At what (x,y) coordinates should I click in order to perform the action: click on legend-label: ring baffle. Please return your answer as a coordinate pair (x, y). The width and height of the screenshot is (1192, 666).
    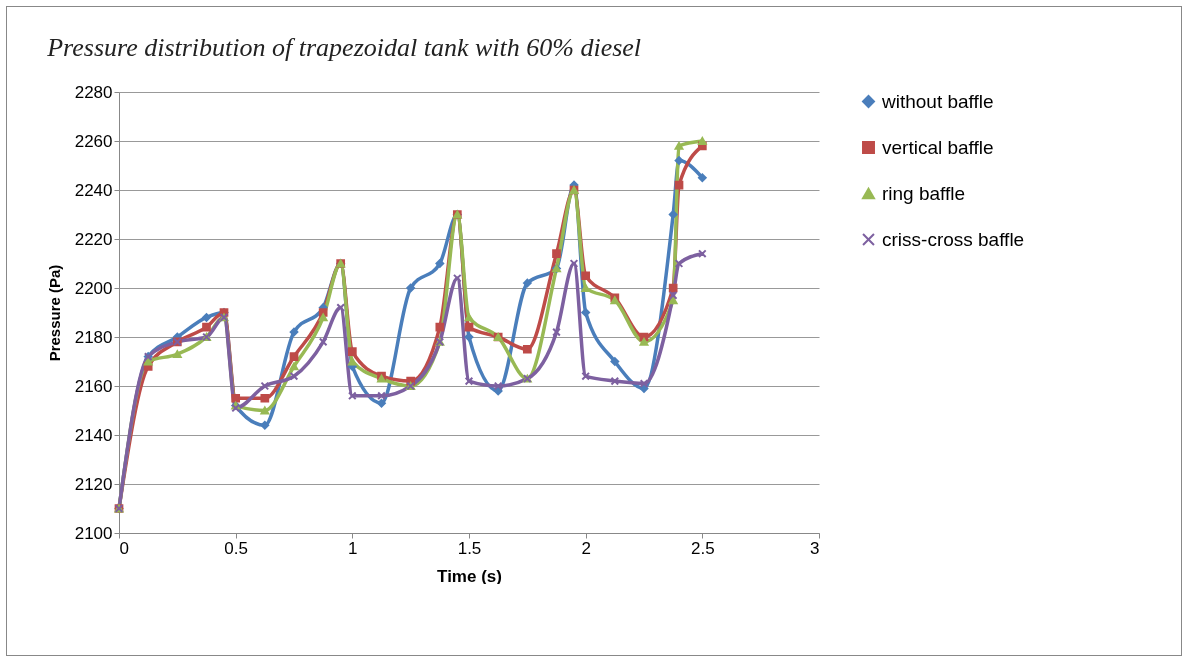
    Looking at the image, I should click on (924, 193).